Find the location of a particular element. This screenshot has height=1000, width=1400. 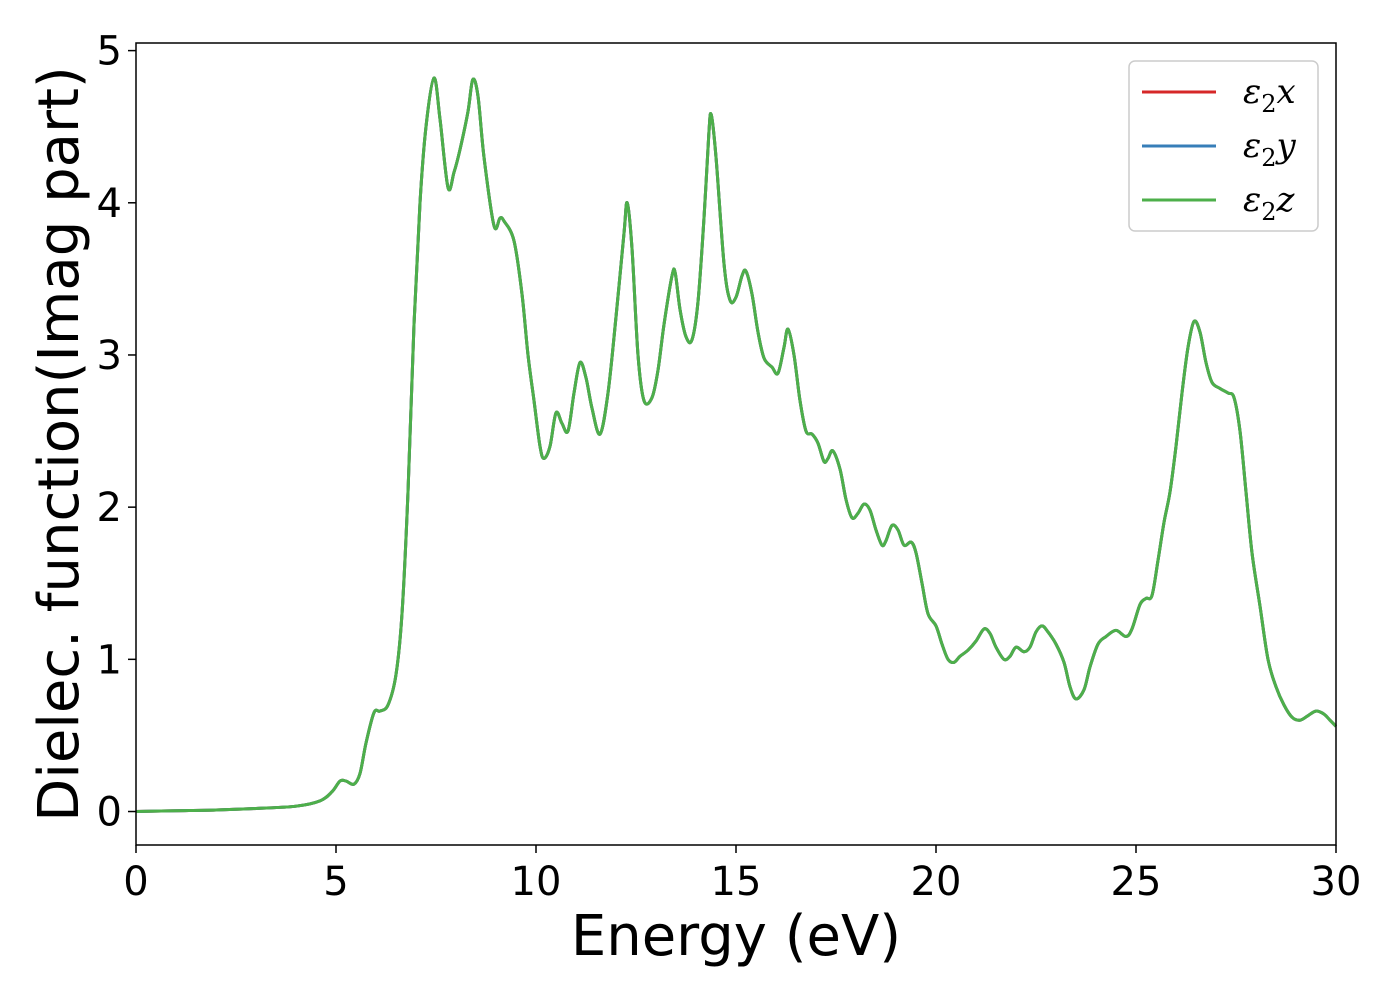

legend-label: ε2z is located at coordinates (1269, 203).